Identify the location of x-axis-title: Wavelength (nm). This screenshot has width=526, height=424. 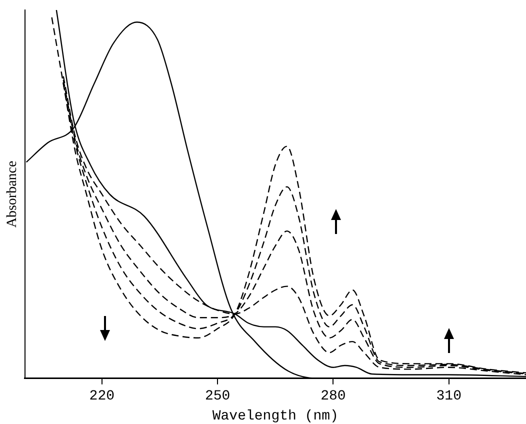
(275, 416).